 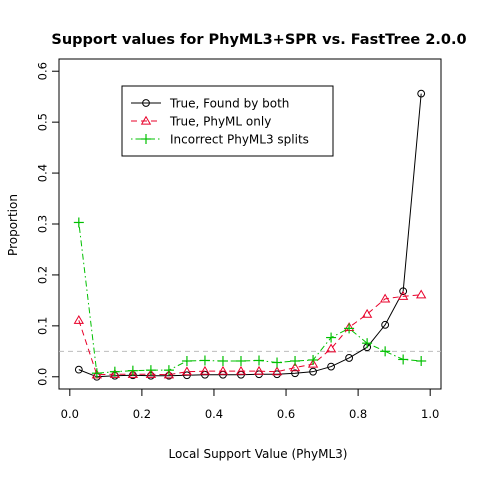 I want to click on legend-entry-2: True, PhyML only, so click(x=201, y=122).